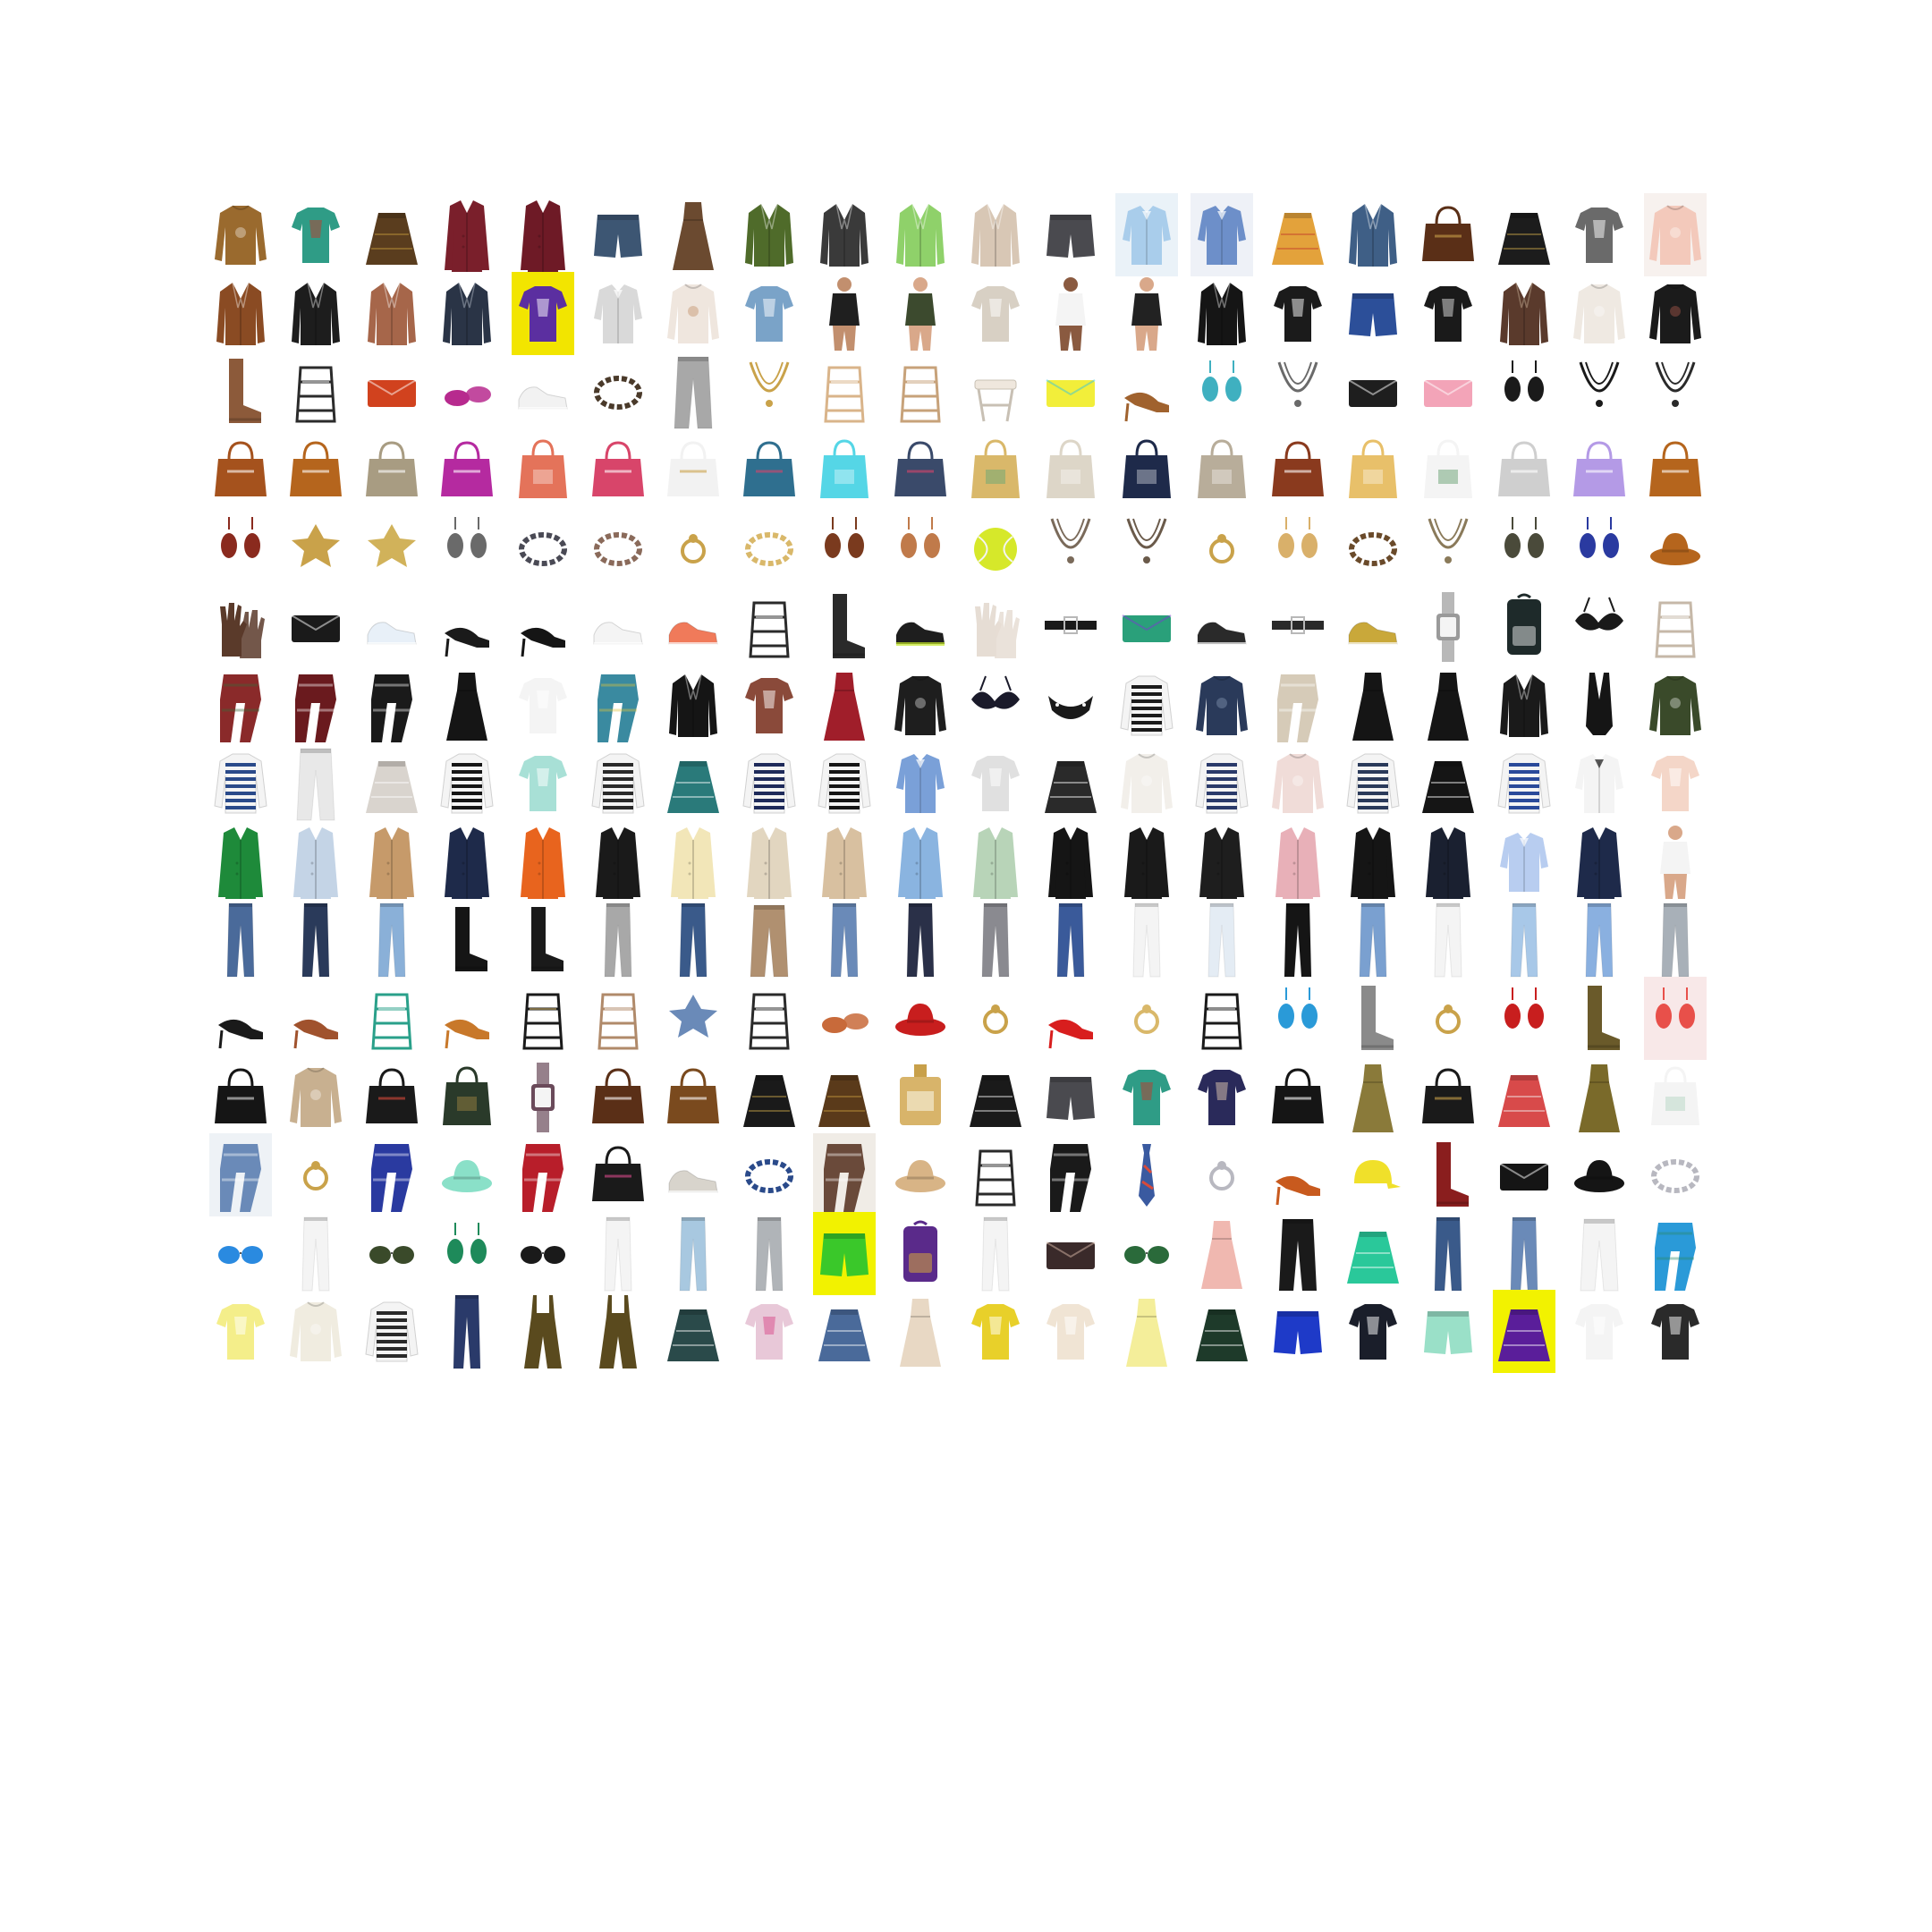 This screenshot has height=1932, width=1932. Describe the element at coordinates (240, 1018) in the screenshot. I see `product-heel-image` at that location.